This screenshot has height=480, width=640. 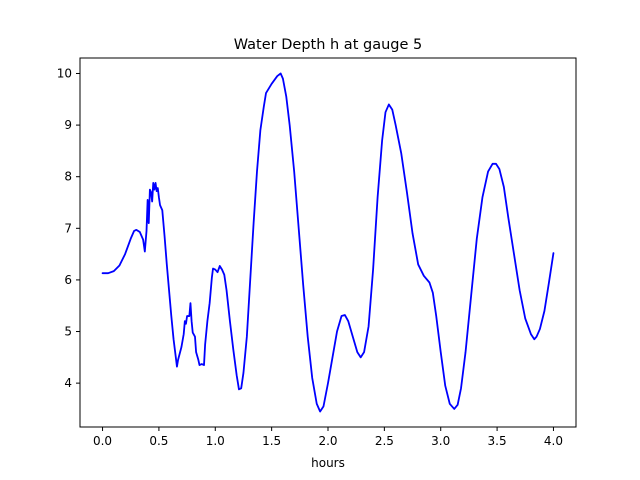 I want to click on x-axis: 0.0 0.5 1.0 1.5 2.0 2.5 3.0 3.5 4.0, so click(x=328, y=437).